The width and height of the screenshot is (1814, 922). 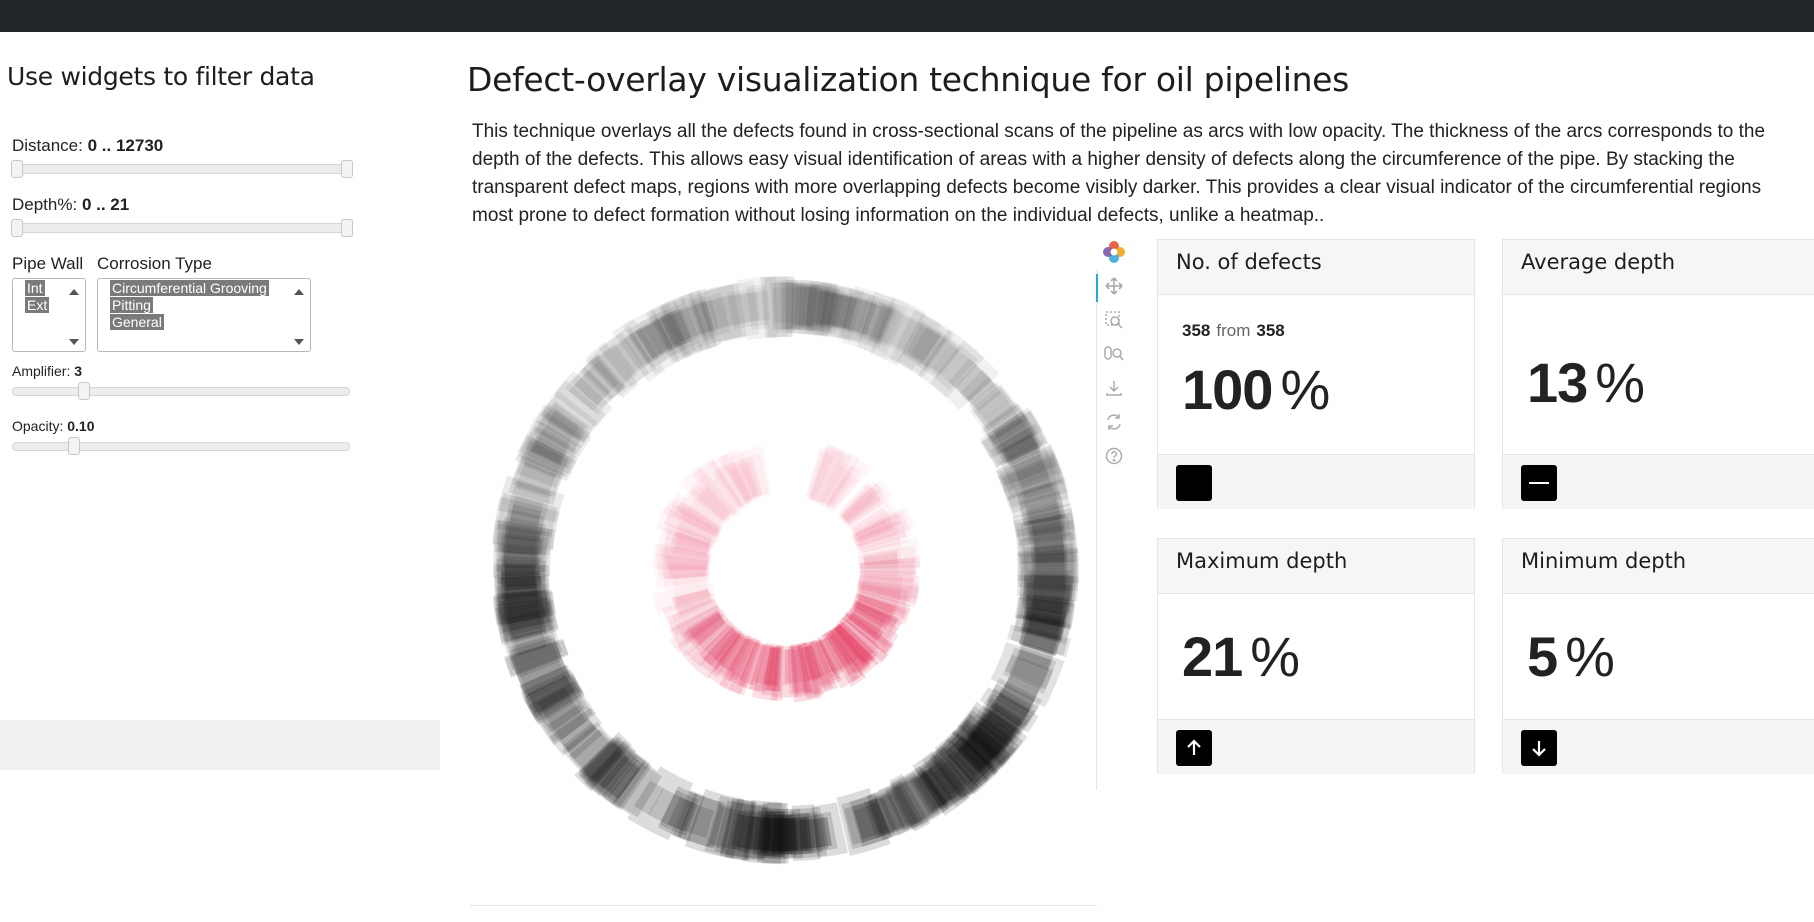 I want to click on box-zoom-icon, so click(x=1114, y=320).